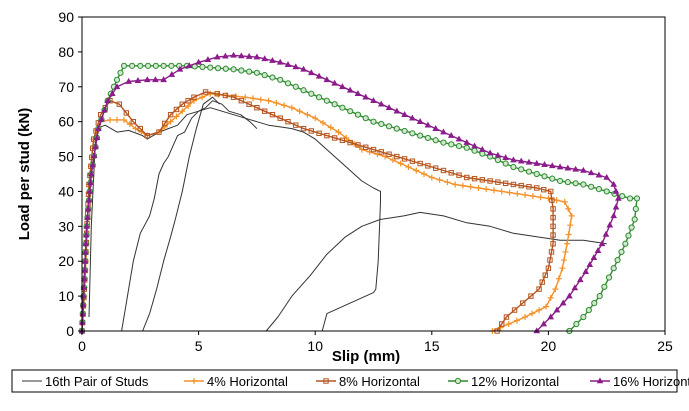 This screenshot has width=689, height=411. Describe the element at coordinates (82, 346) in the screenshot. I see `x-tick-label: 0` at that location.